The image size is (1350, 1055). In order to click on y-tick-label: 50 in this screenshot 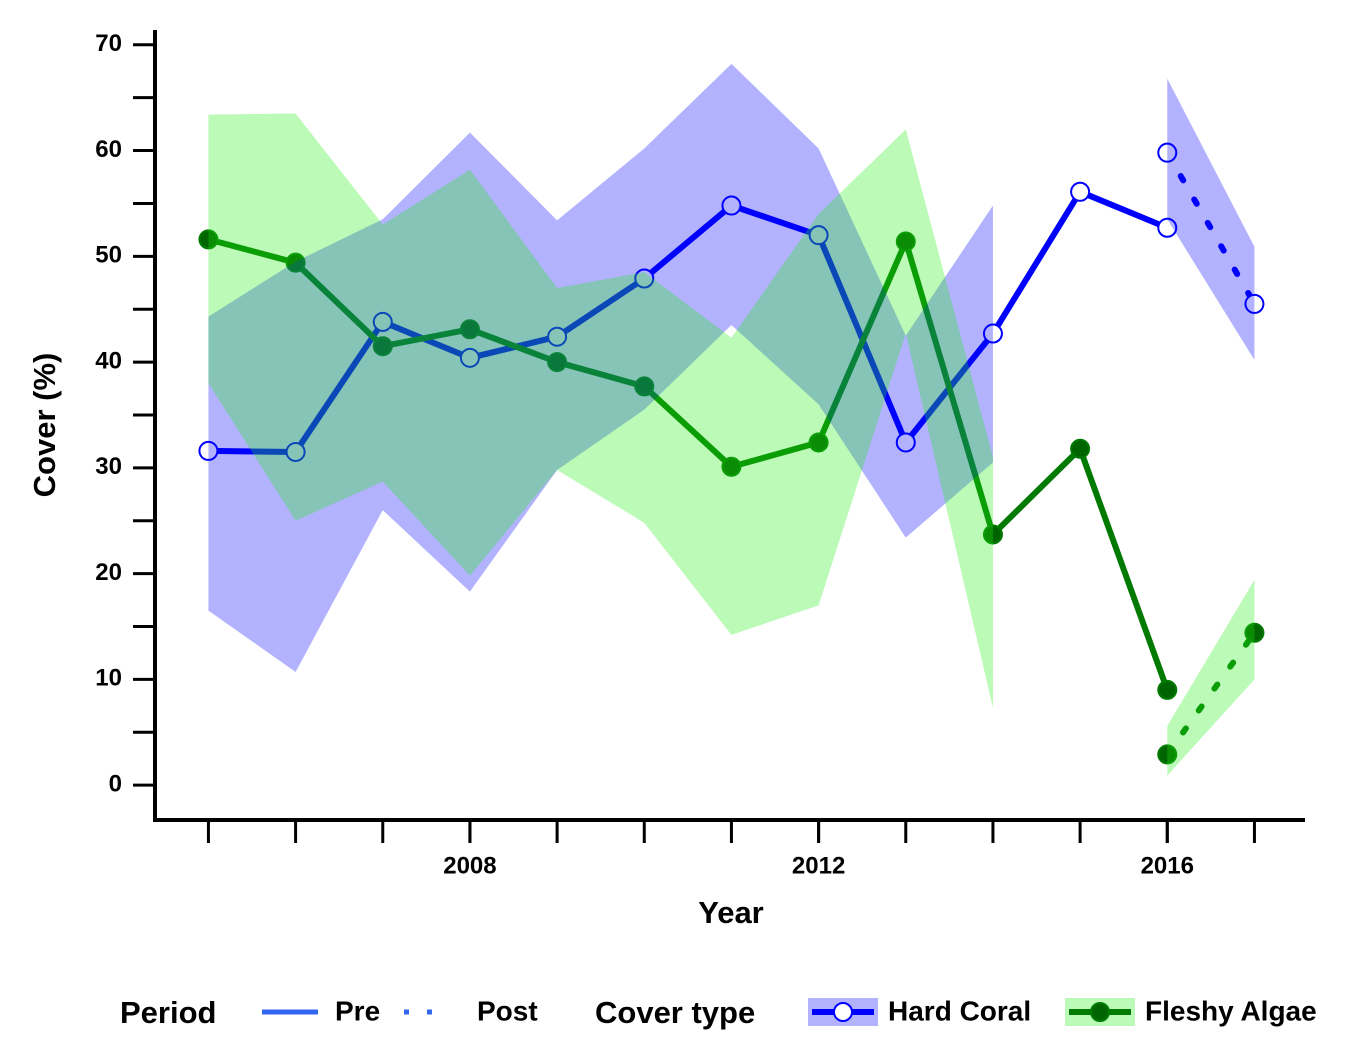, I will do `click(108, 255)`.